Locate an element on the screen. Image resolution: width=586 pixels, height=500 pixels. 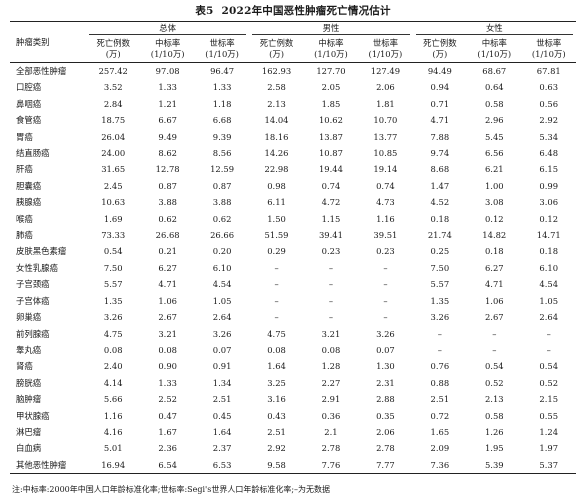
cancer-type-cell: 子宫体癌 is located at coordinates (33, 300).